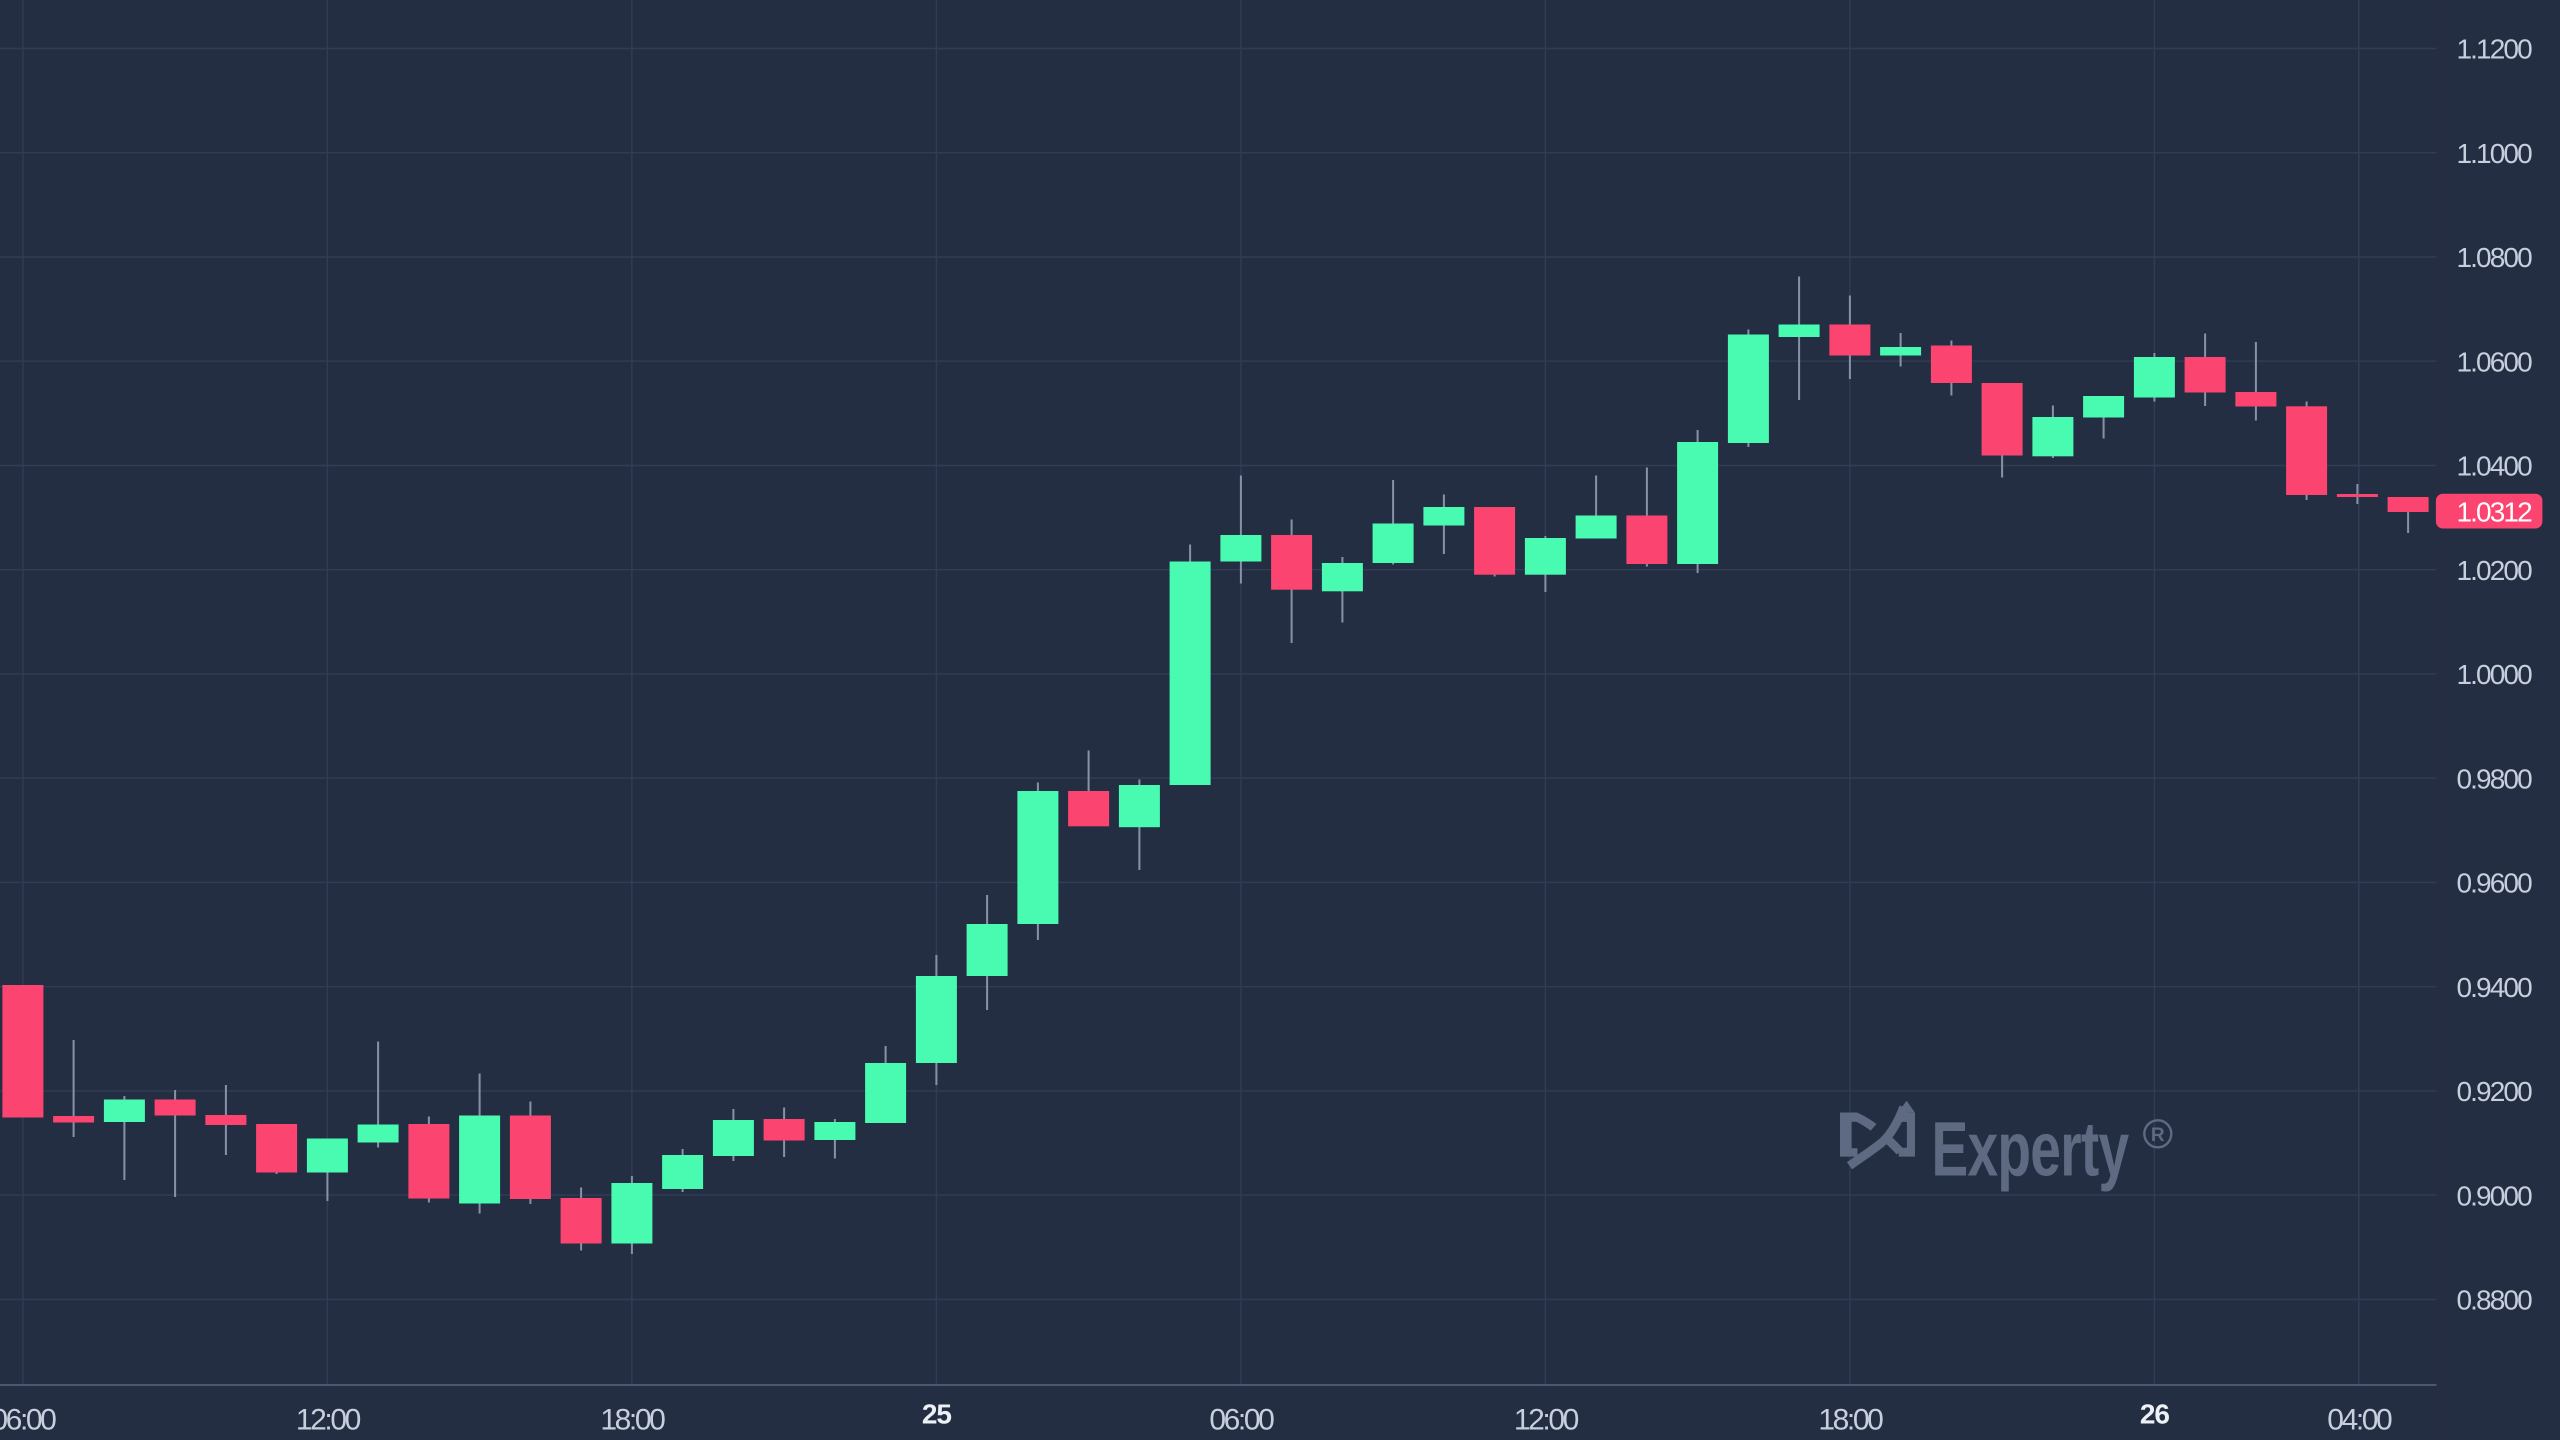  I want to click on svg-text: 0.9800, so click(2495, 778).